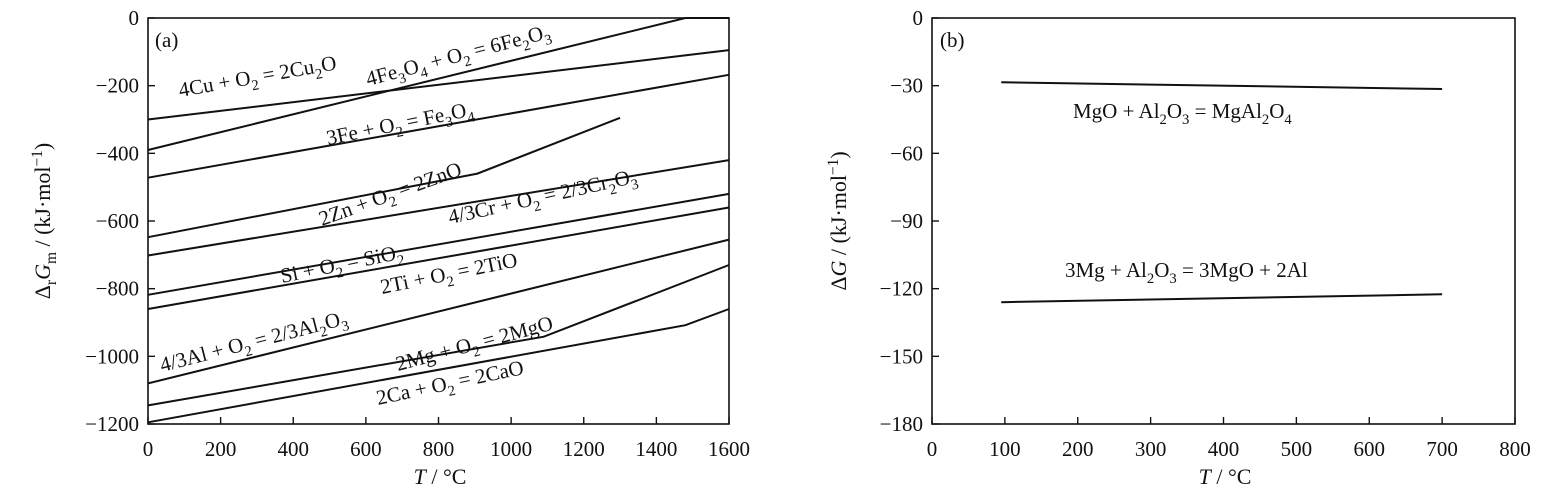  What do you see at coordinates (906, 86) in the screenshot?
I see `y-tick-label: −30` at bounding box center [906, 86].